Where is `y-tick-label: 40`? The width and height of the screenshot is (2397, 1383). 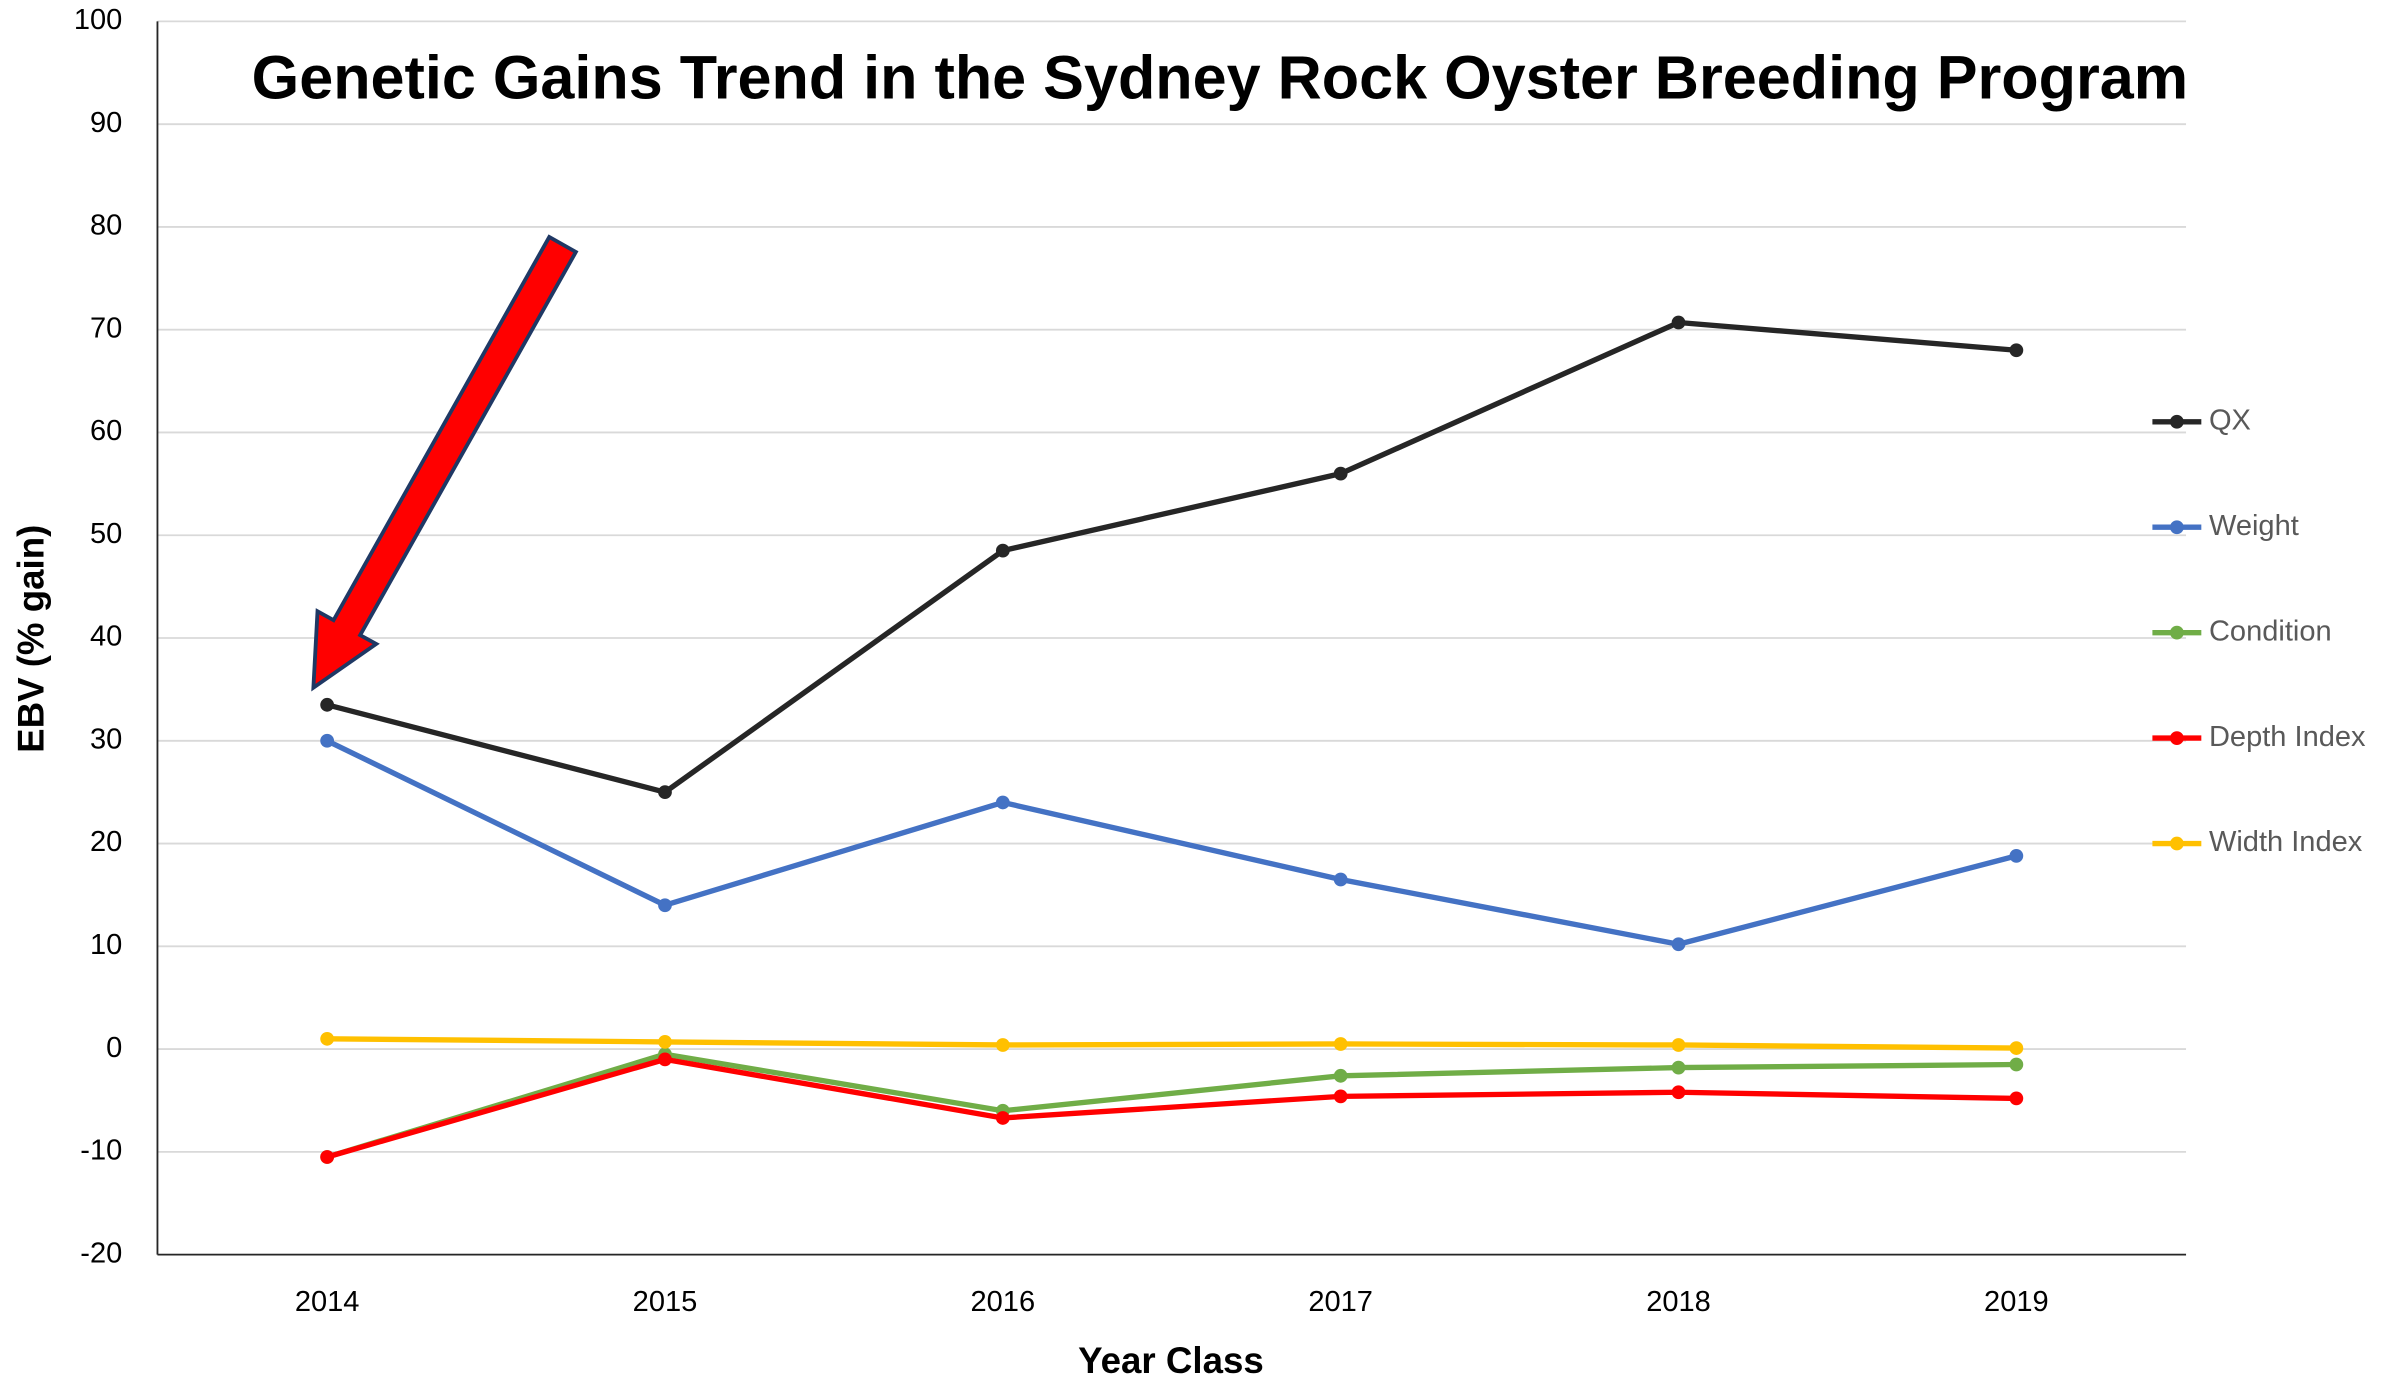 y-tick-label: 40 is located at coordinates (106, 637).